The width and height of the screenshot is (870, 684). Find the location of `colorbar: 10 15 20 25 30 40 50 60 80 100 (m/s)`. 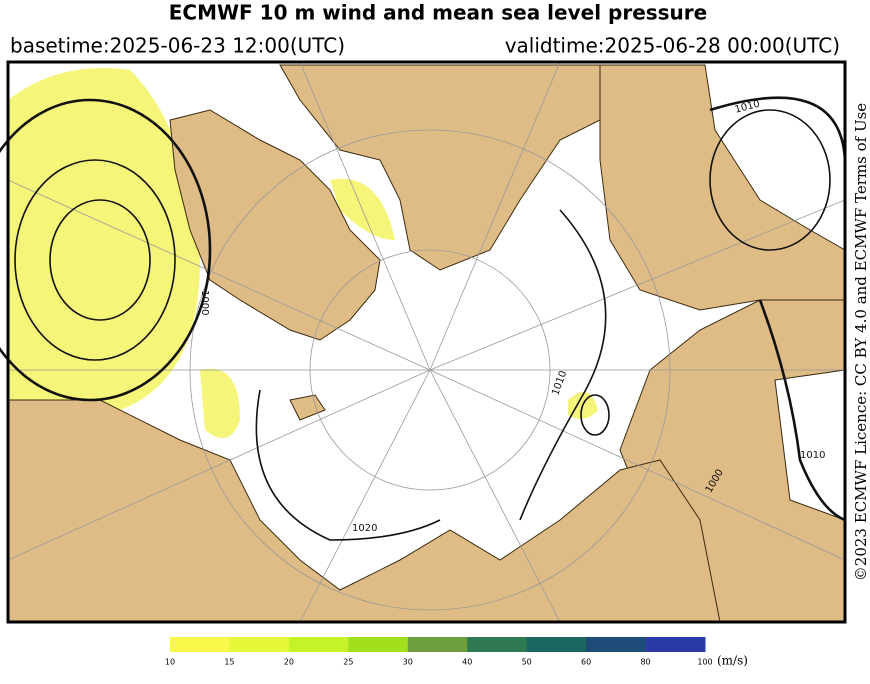

colorbar: 10 15 20 25 30 40 50 60 80 100 (m/s) is located at coordinates (456, 652).